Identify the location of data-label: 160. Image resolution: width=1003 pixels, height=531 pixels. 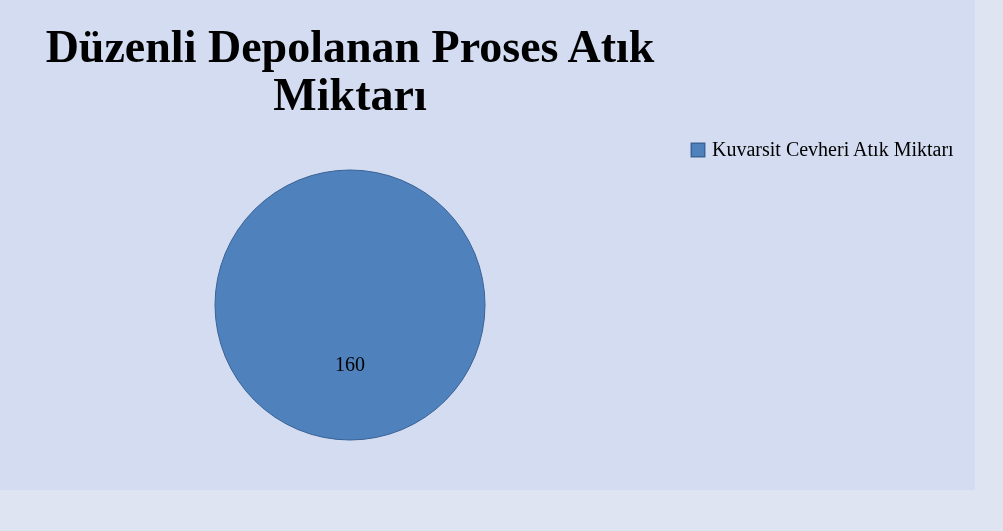
(350, 364).